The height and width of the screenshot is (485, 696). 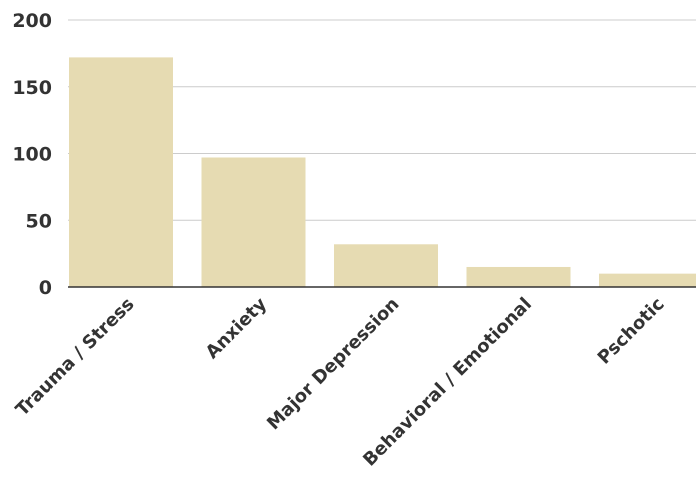 I want to click on x-category-label: Major Depression, so click(x=333, y=364).